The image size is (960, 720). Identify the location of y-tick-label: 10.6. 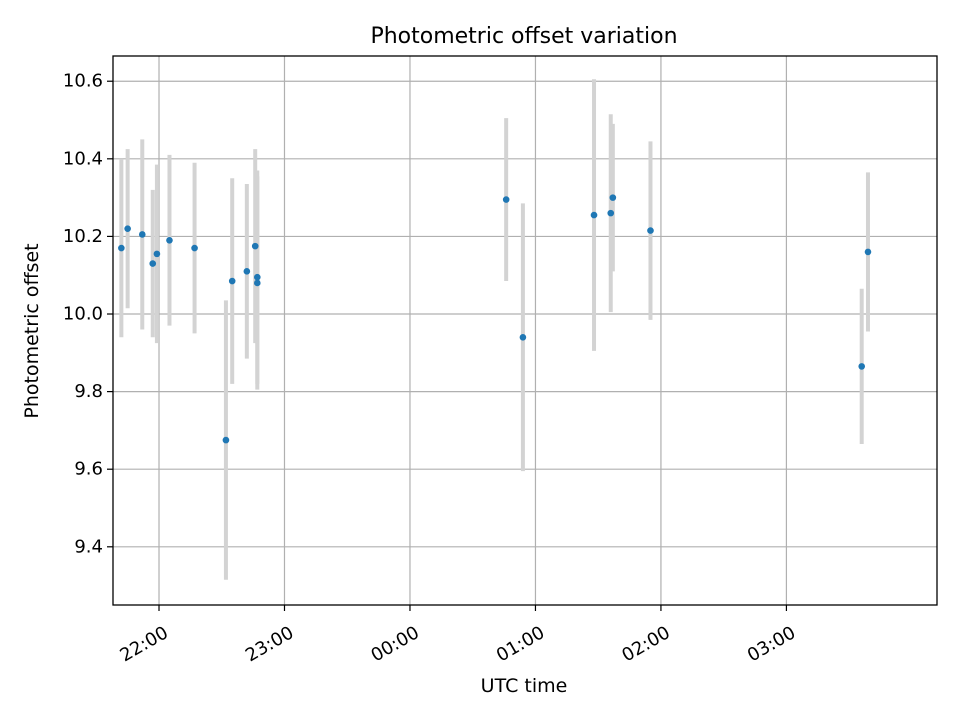
(83, 81).